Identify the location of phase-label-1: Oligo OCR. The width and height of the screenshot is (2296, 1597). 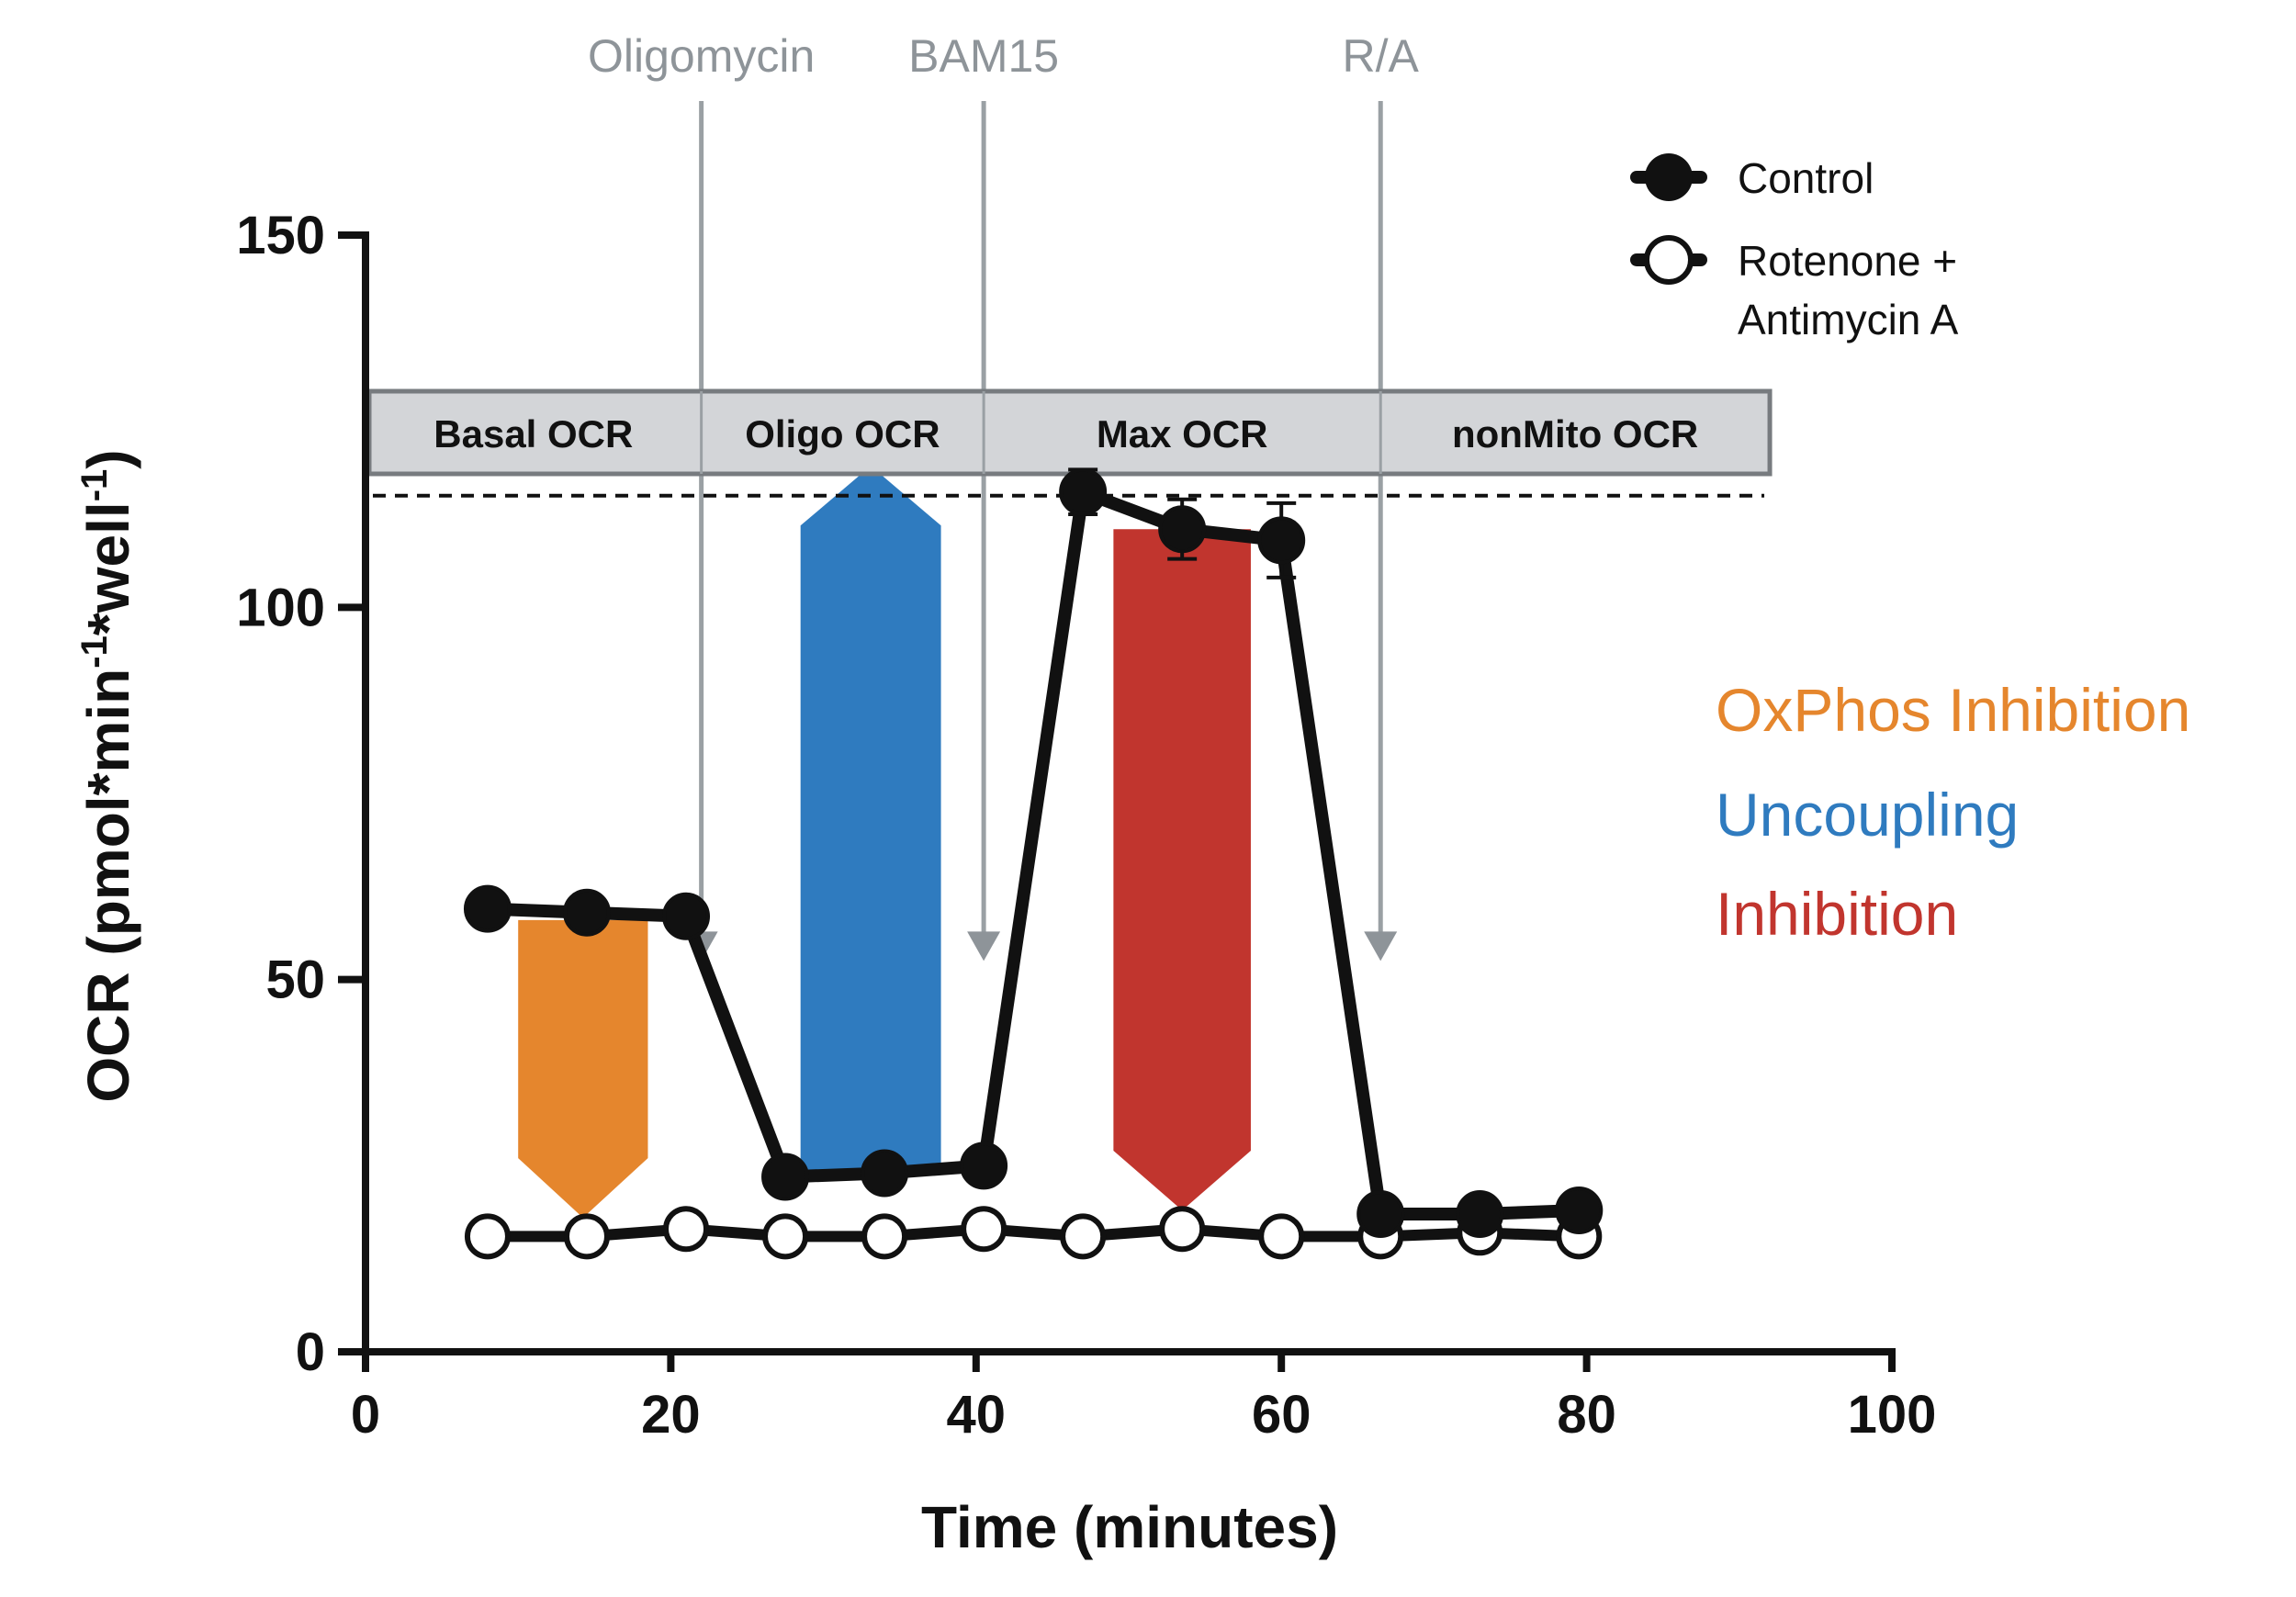
(842, 433).